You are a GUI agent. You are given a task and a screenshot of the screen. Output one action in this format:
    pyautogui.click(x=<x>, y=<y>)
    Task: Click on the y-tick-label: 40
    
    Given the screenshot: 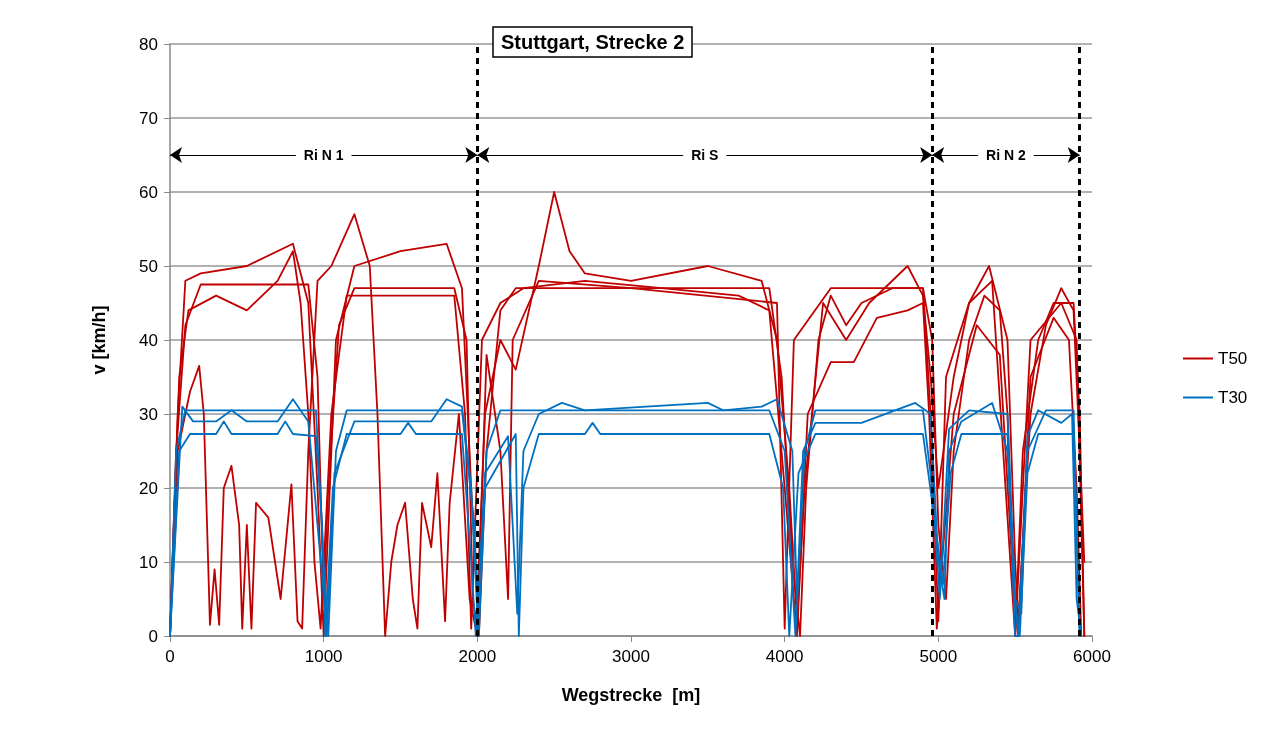 What is the action you would take?
    pyautogui.click(x=148, y=340)
    